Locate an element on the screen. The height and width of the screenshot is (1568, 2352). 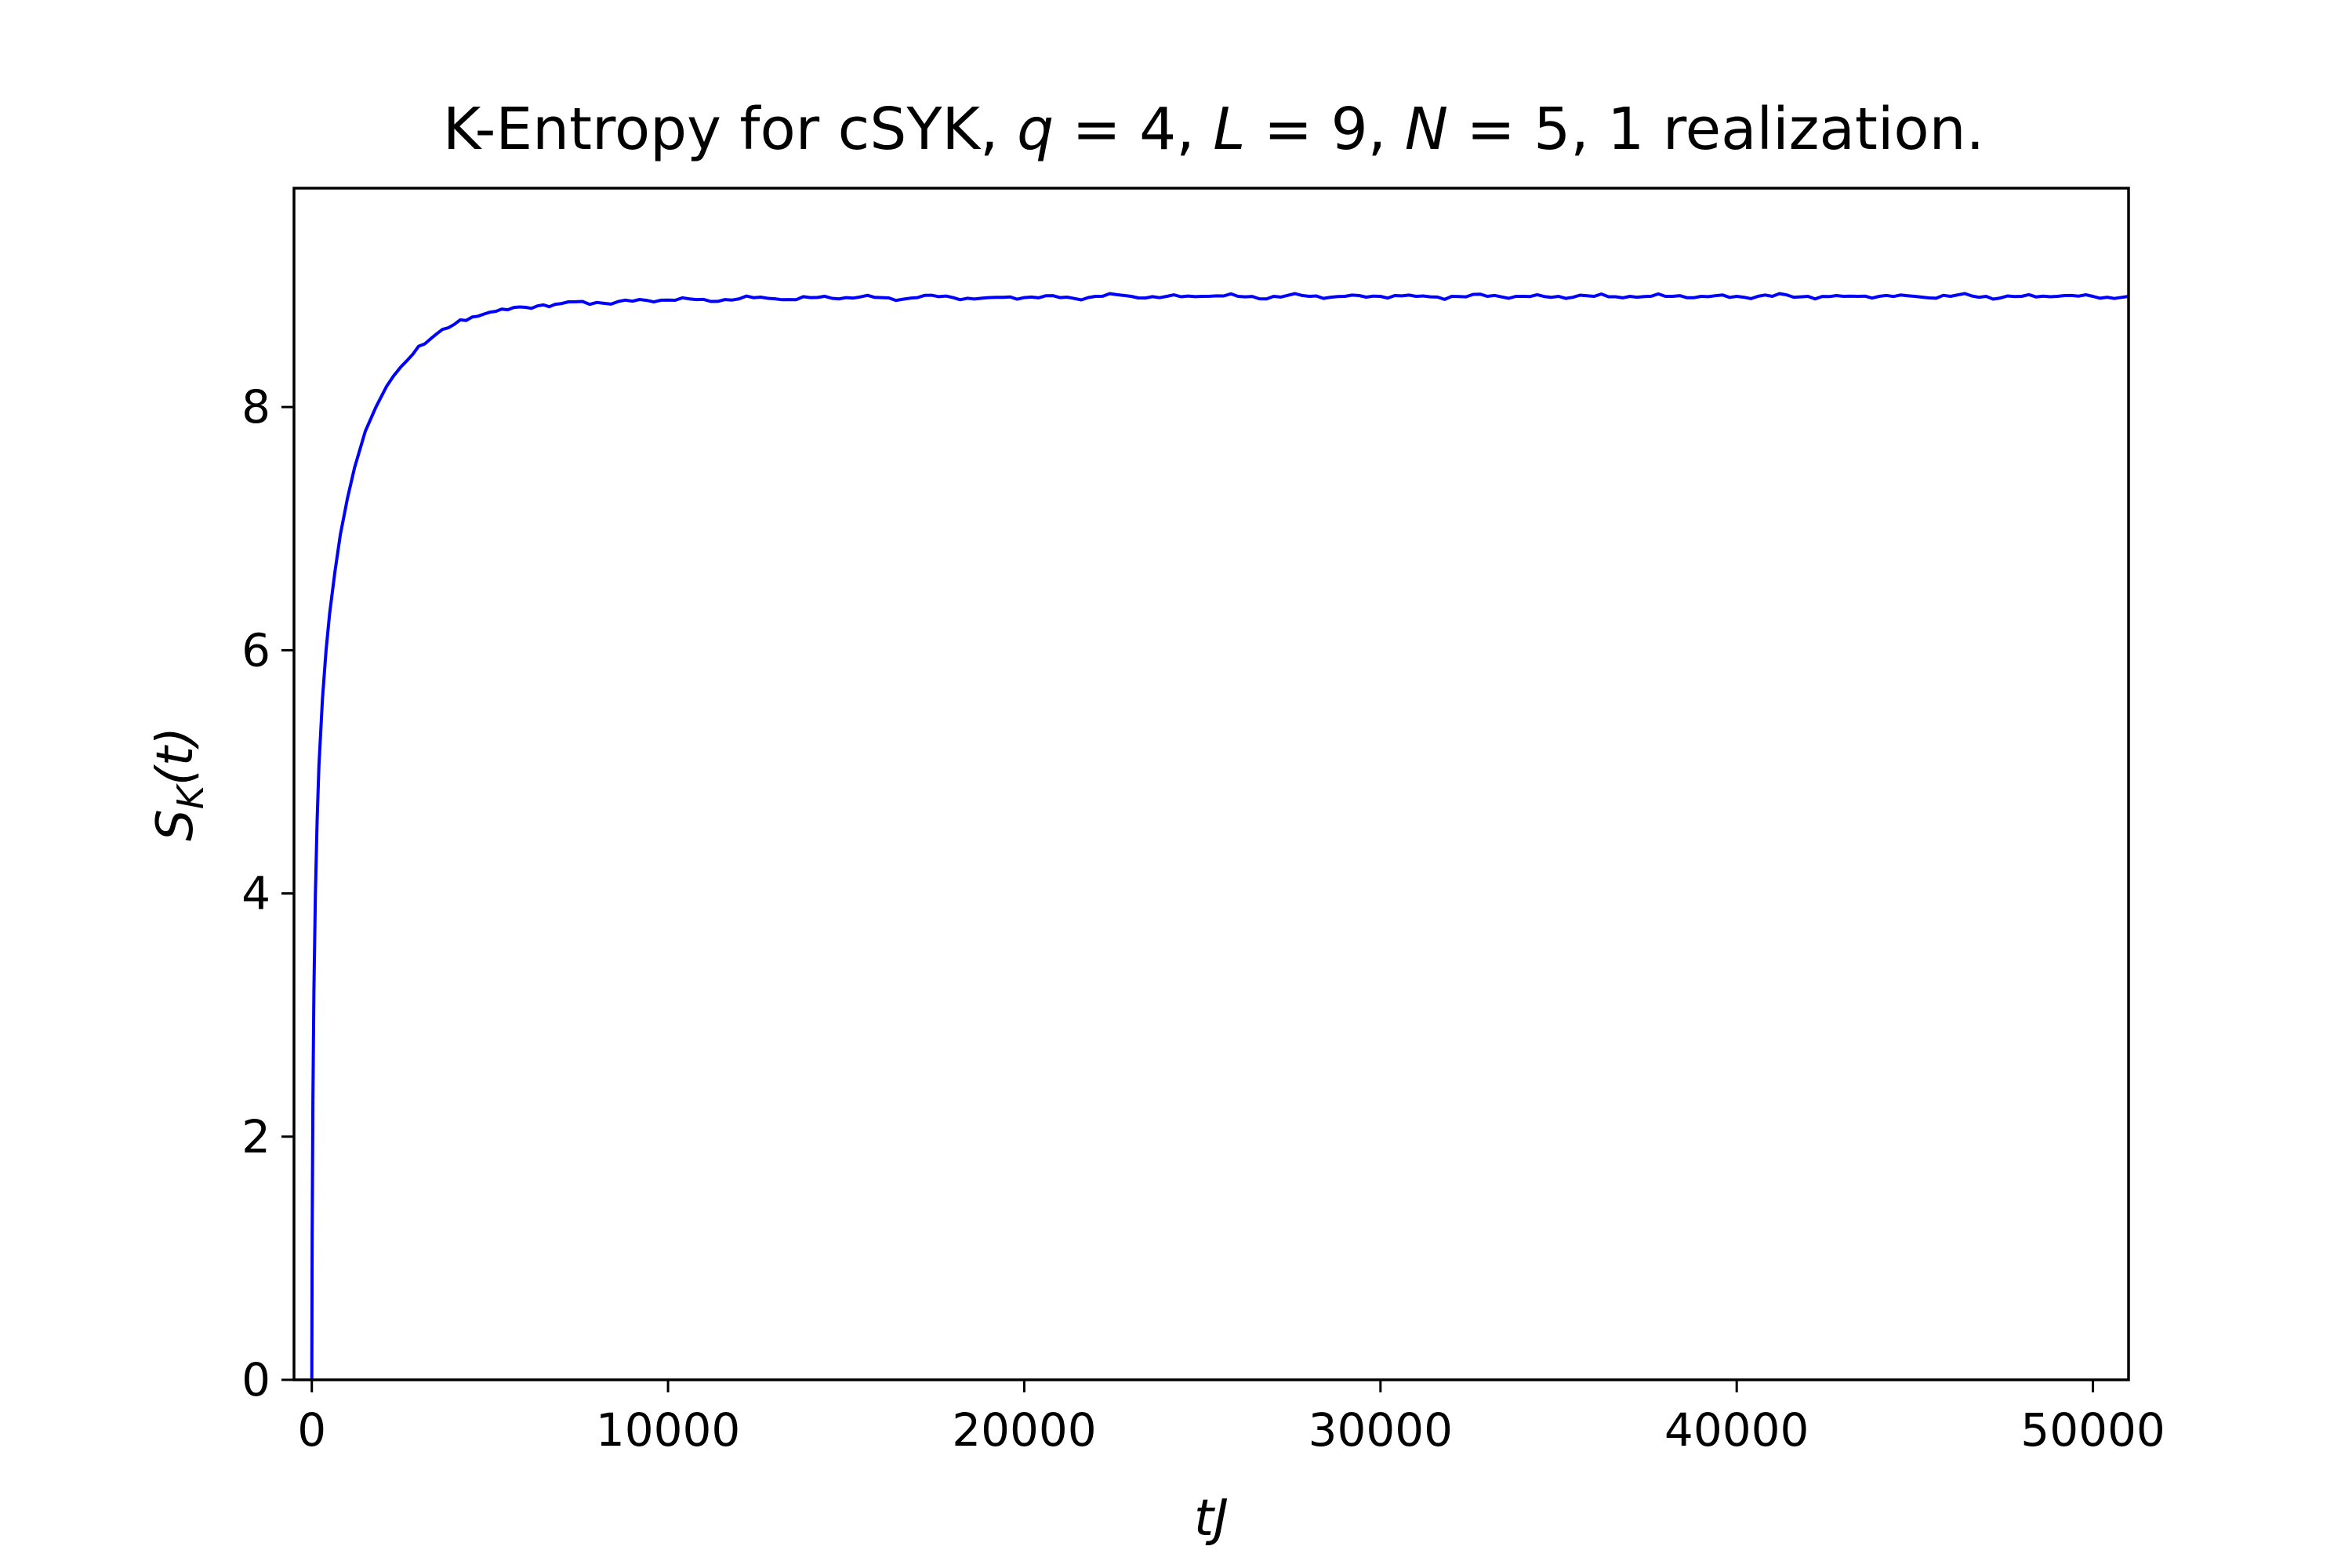
y-axis-label: SK(t) is located at coordinates (179, 784).